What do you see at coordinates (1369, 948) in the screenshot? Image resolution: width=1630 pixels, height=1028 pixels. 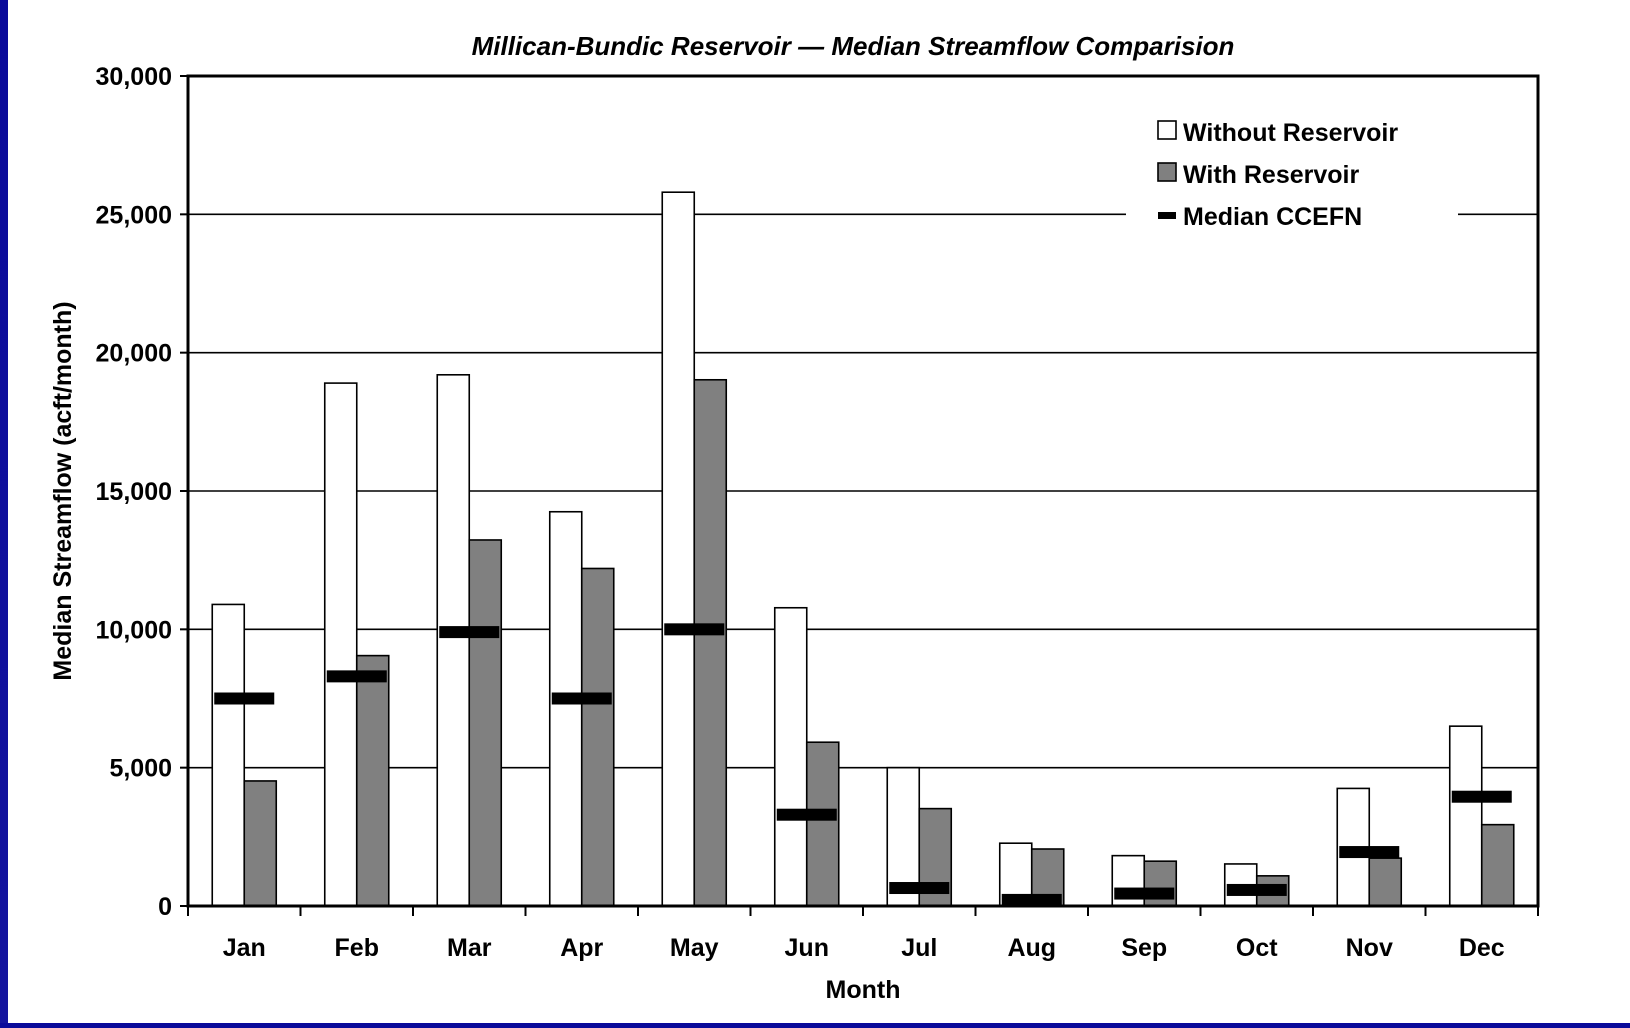 I see `x-tick-label: Nov` at bounding box center [1369, 948].